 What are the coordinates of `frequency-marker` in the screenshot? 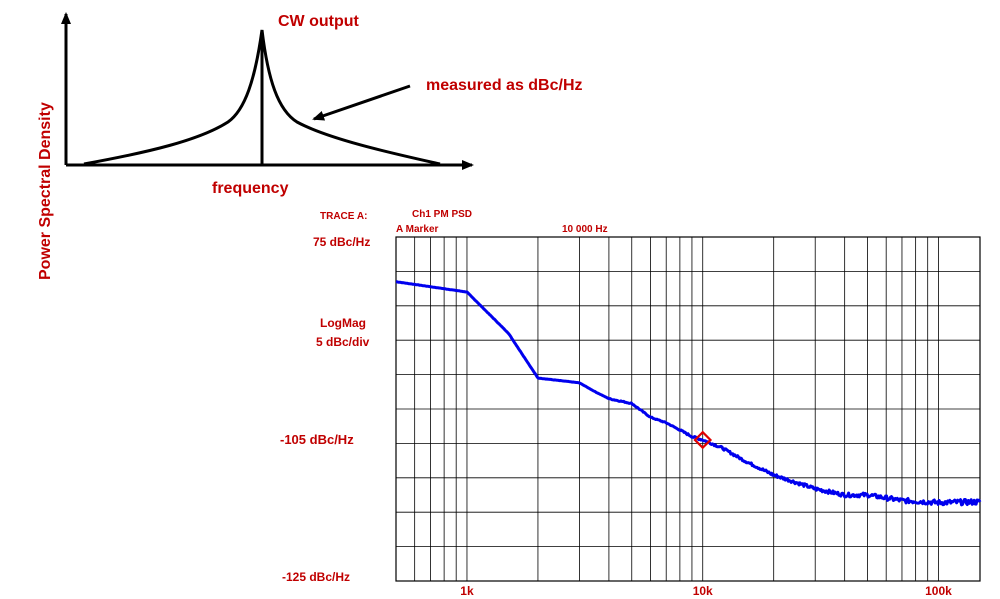 It's located at (703, 440).